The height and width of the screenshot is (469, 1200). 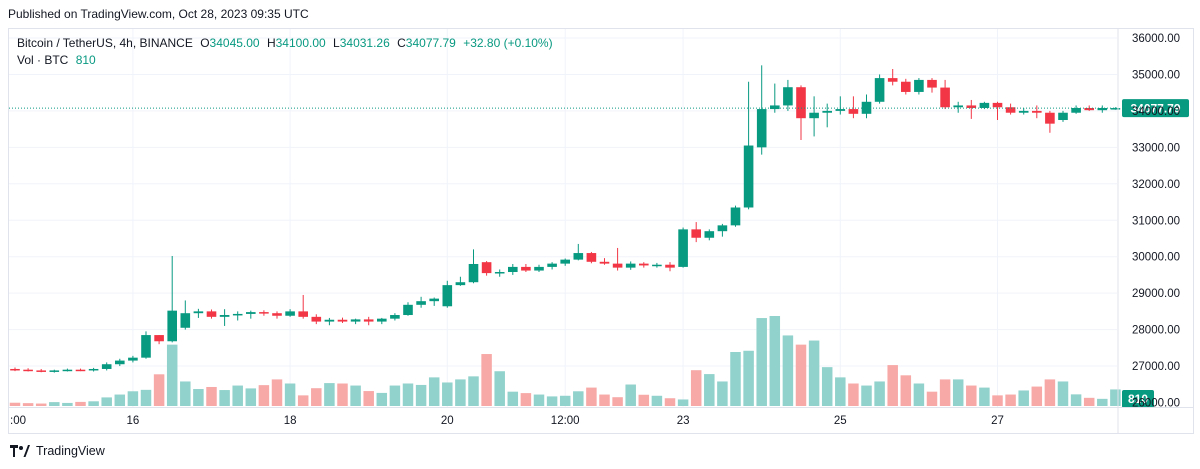 I want to click on time-axis: :00 16 18 20 12:00 23 25 27, so click(x=601, y=417).